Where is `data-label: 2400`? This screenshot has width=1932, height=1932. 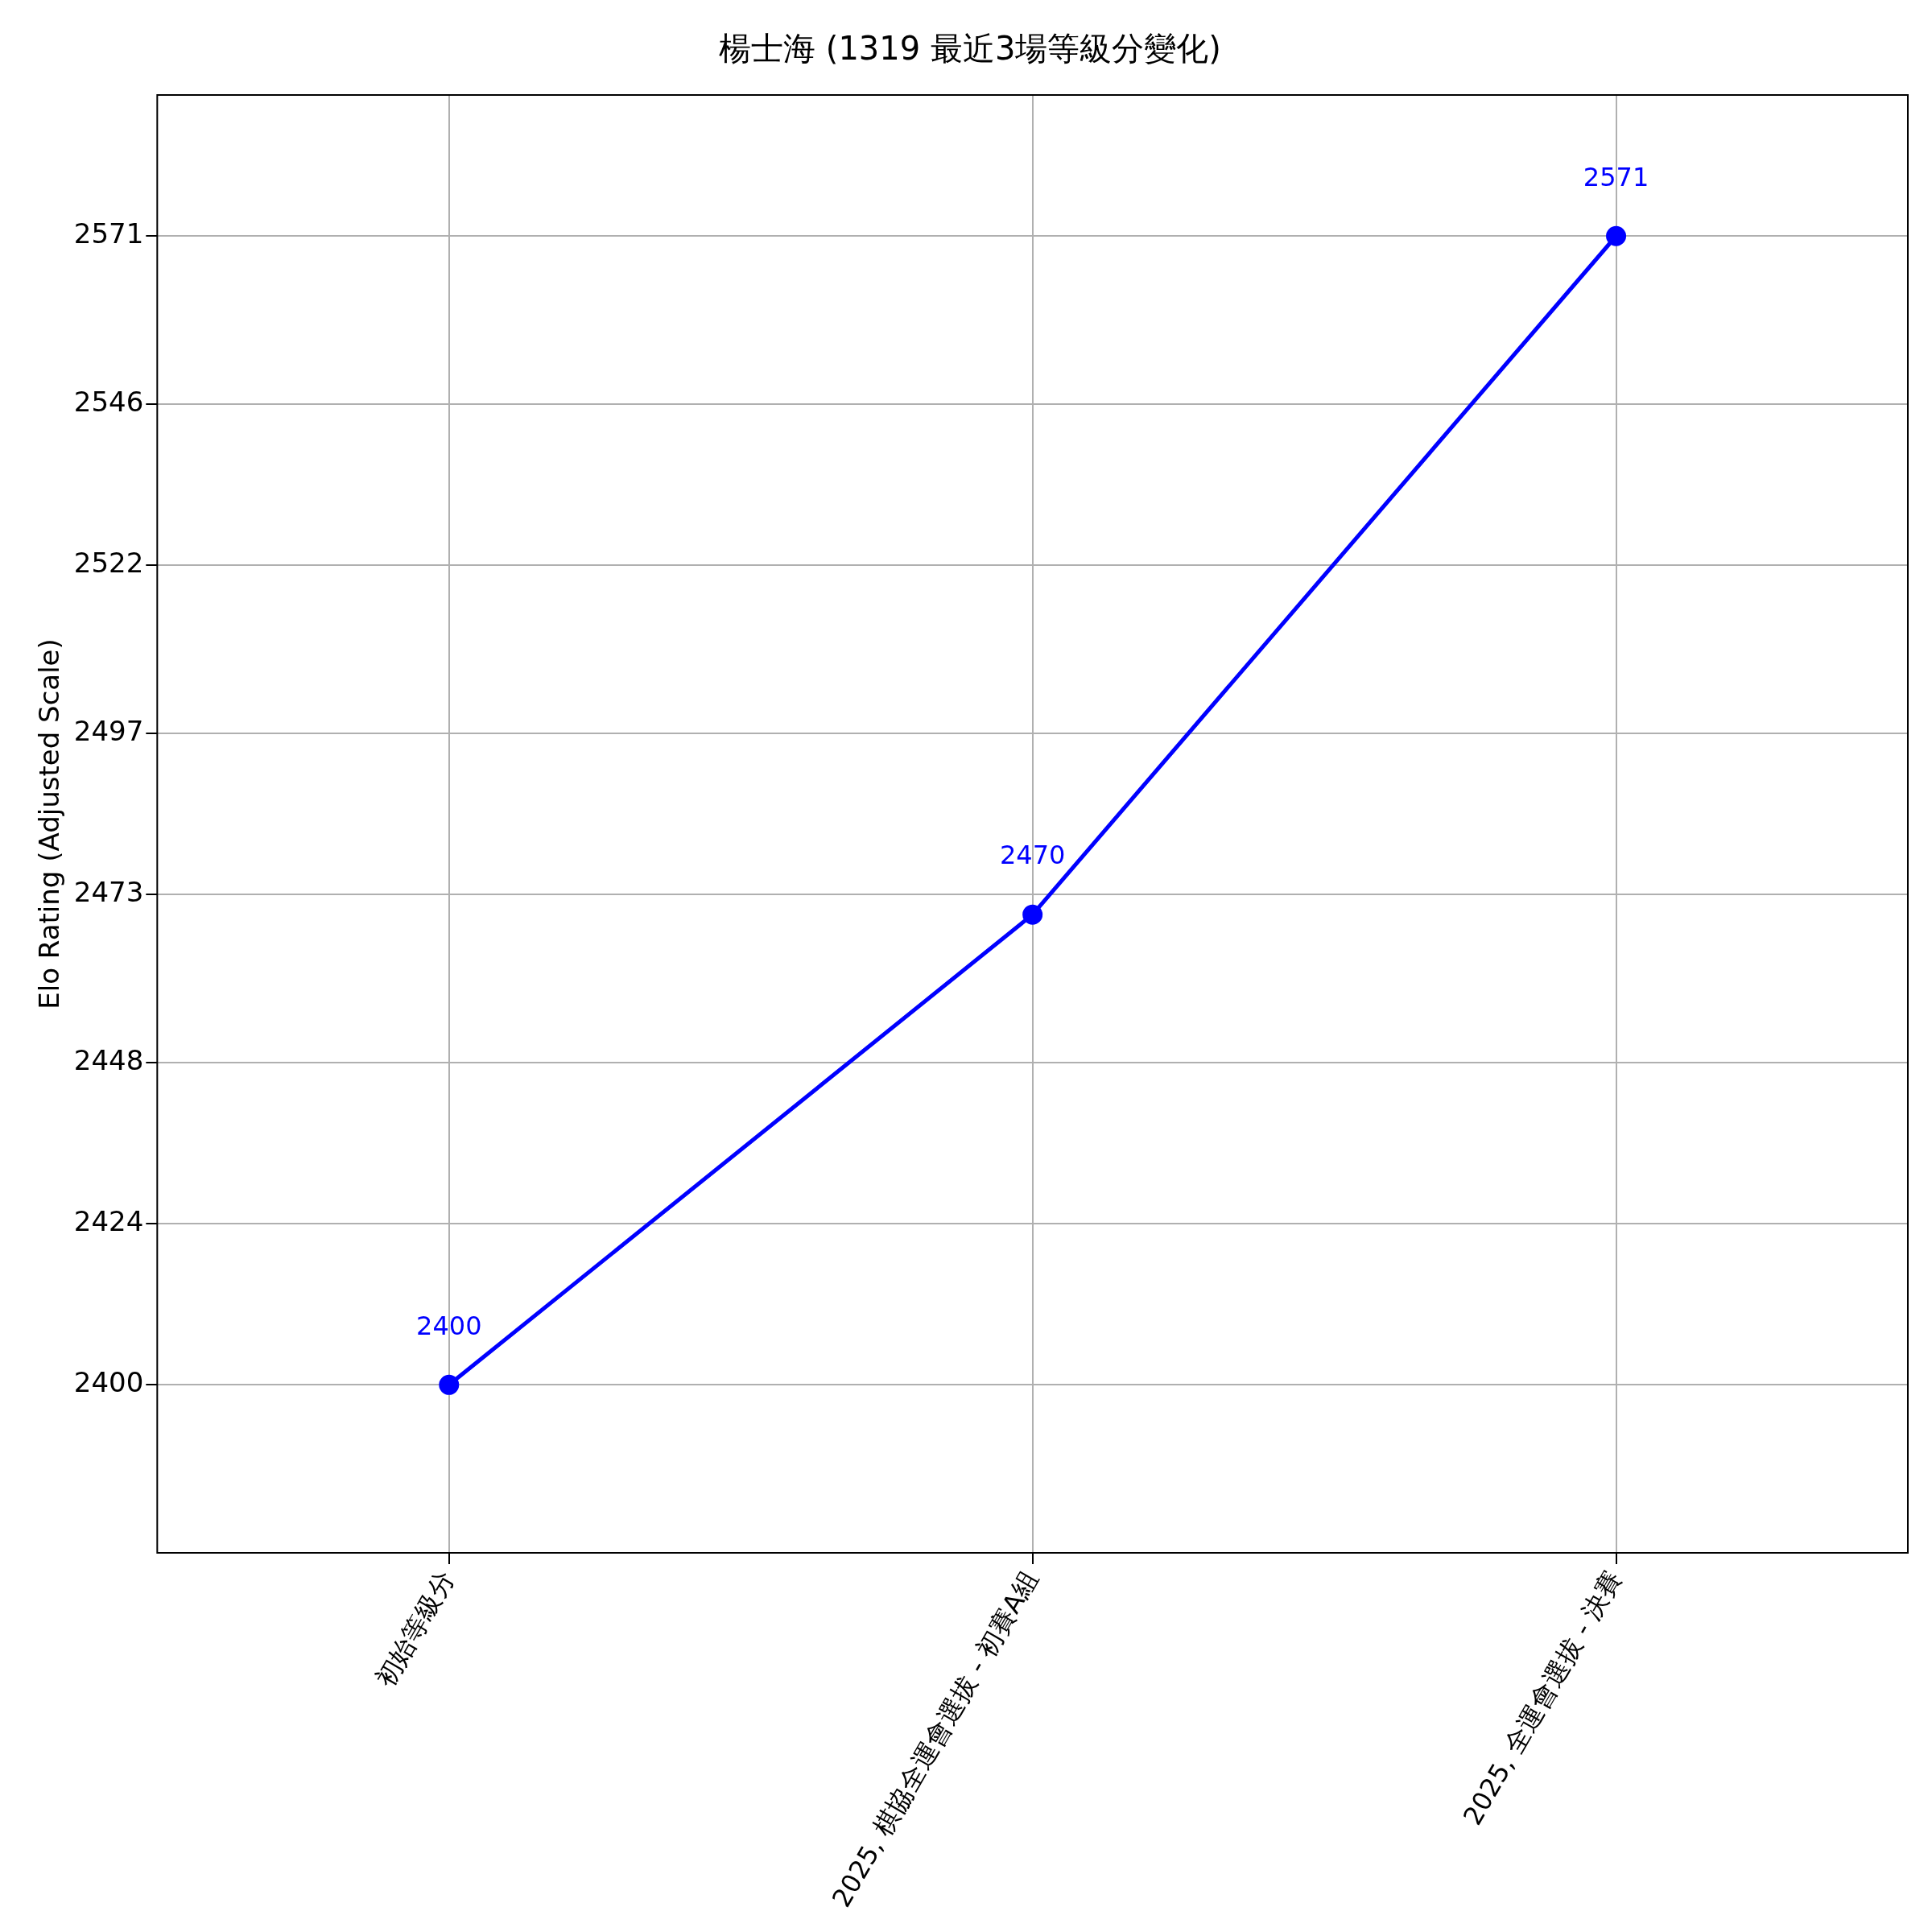 data-label: 2400 is located at coordinates (449, 1325).